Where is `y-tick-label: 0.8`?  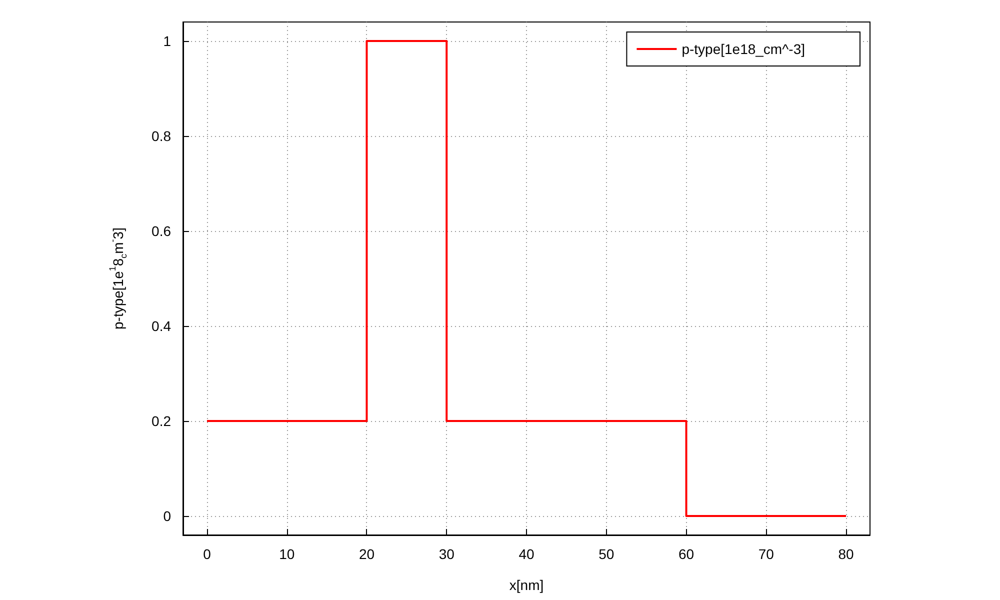
y-tick-label: 0.8 is located at coordinates (162, 136).